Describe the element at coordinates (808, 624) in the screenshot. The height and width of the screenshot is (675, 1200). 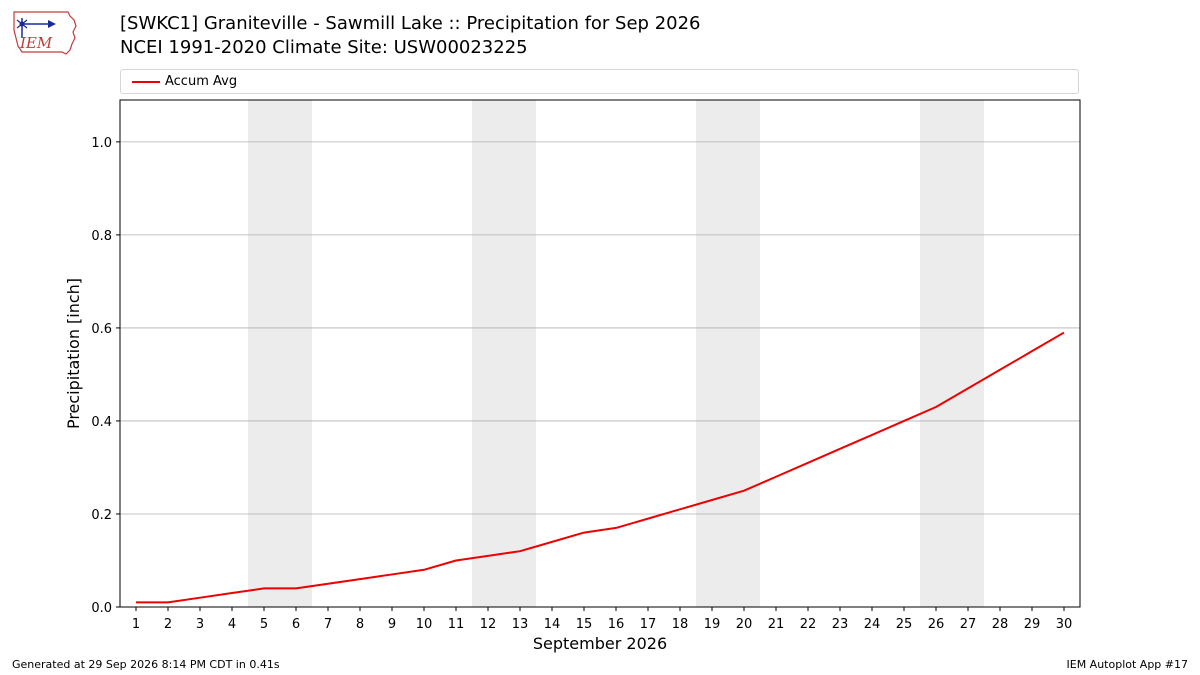
I see `x-tick-label: 22` at that location.